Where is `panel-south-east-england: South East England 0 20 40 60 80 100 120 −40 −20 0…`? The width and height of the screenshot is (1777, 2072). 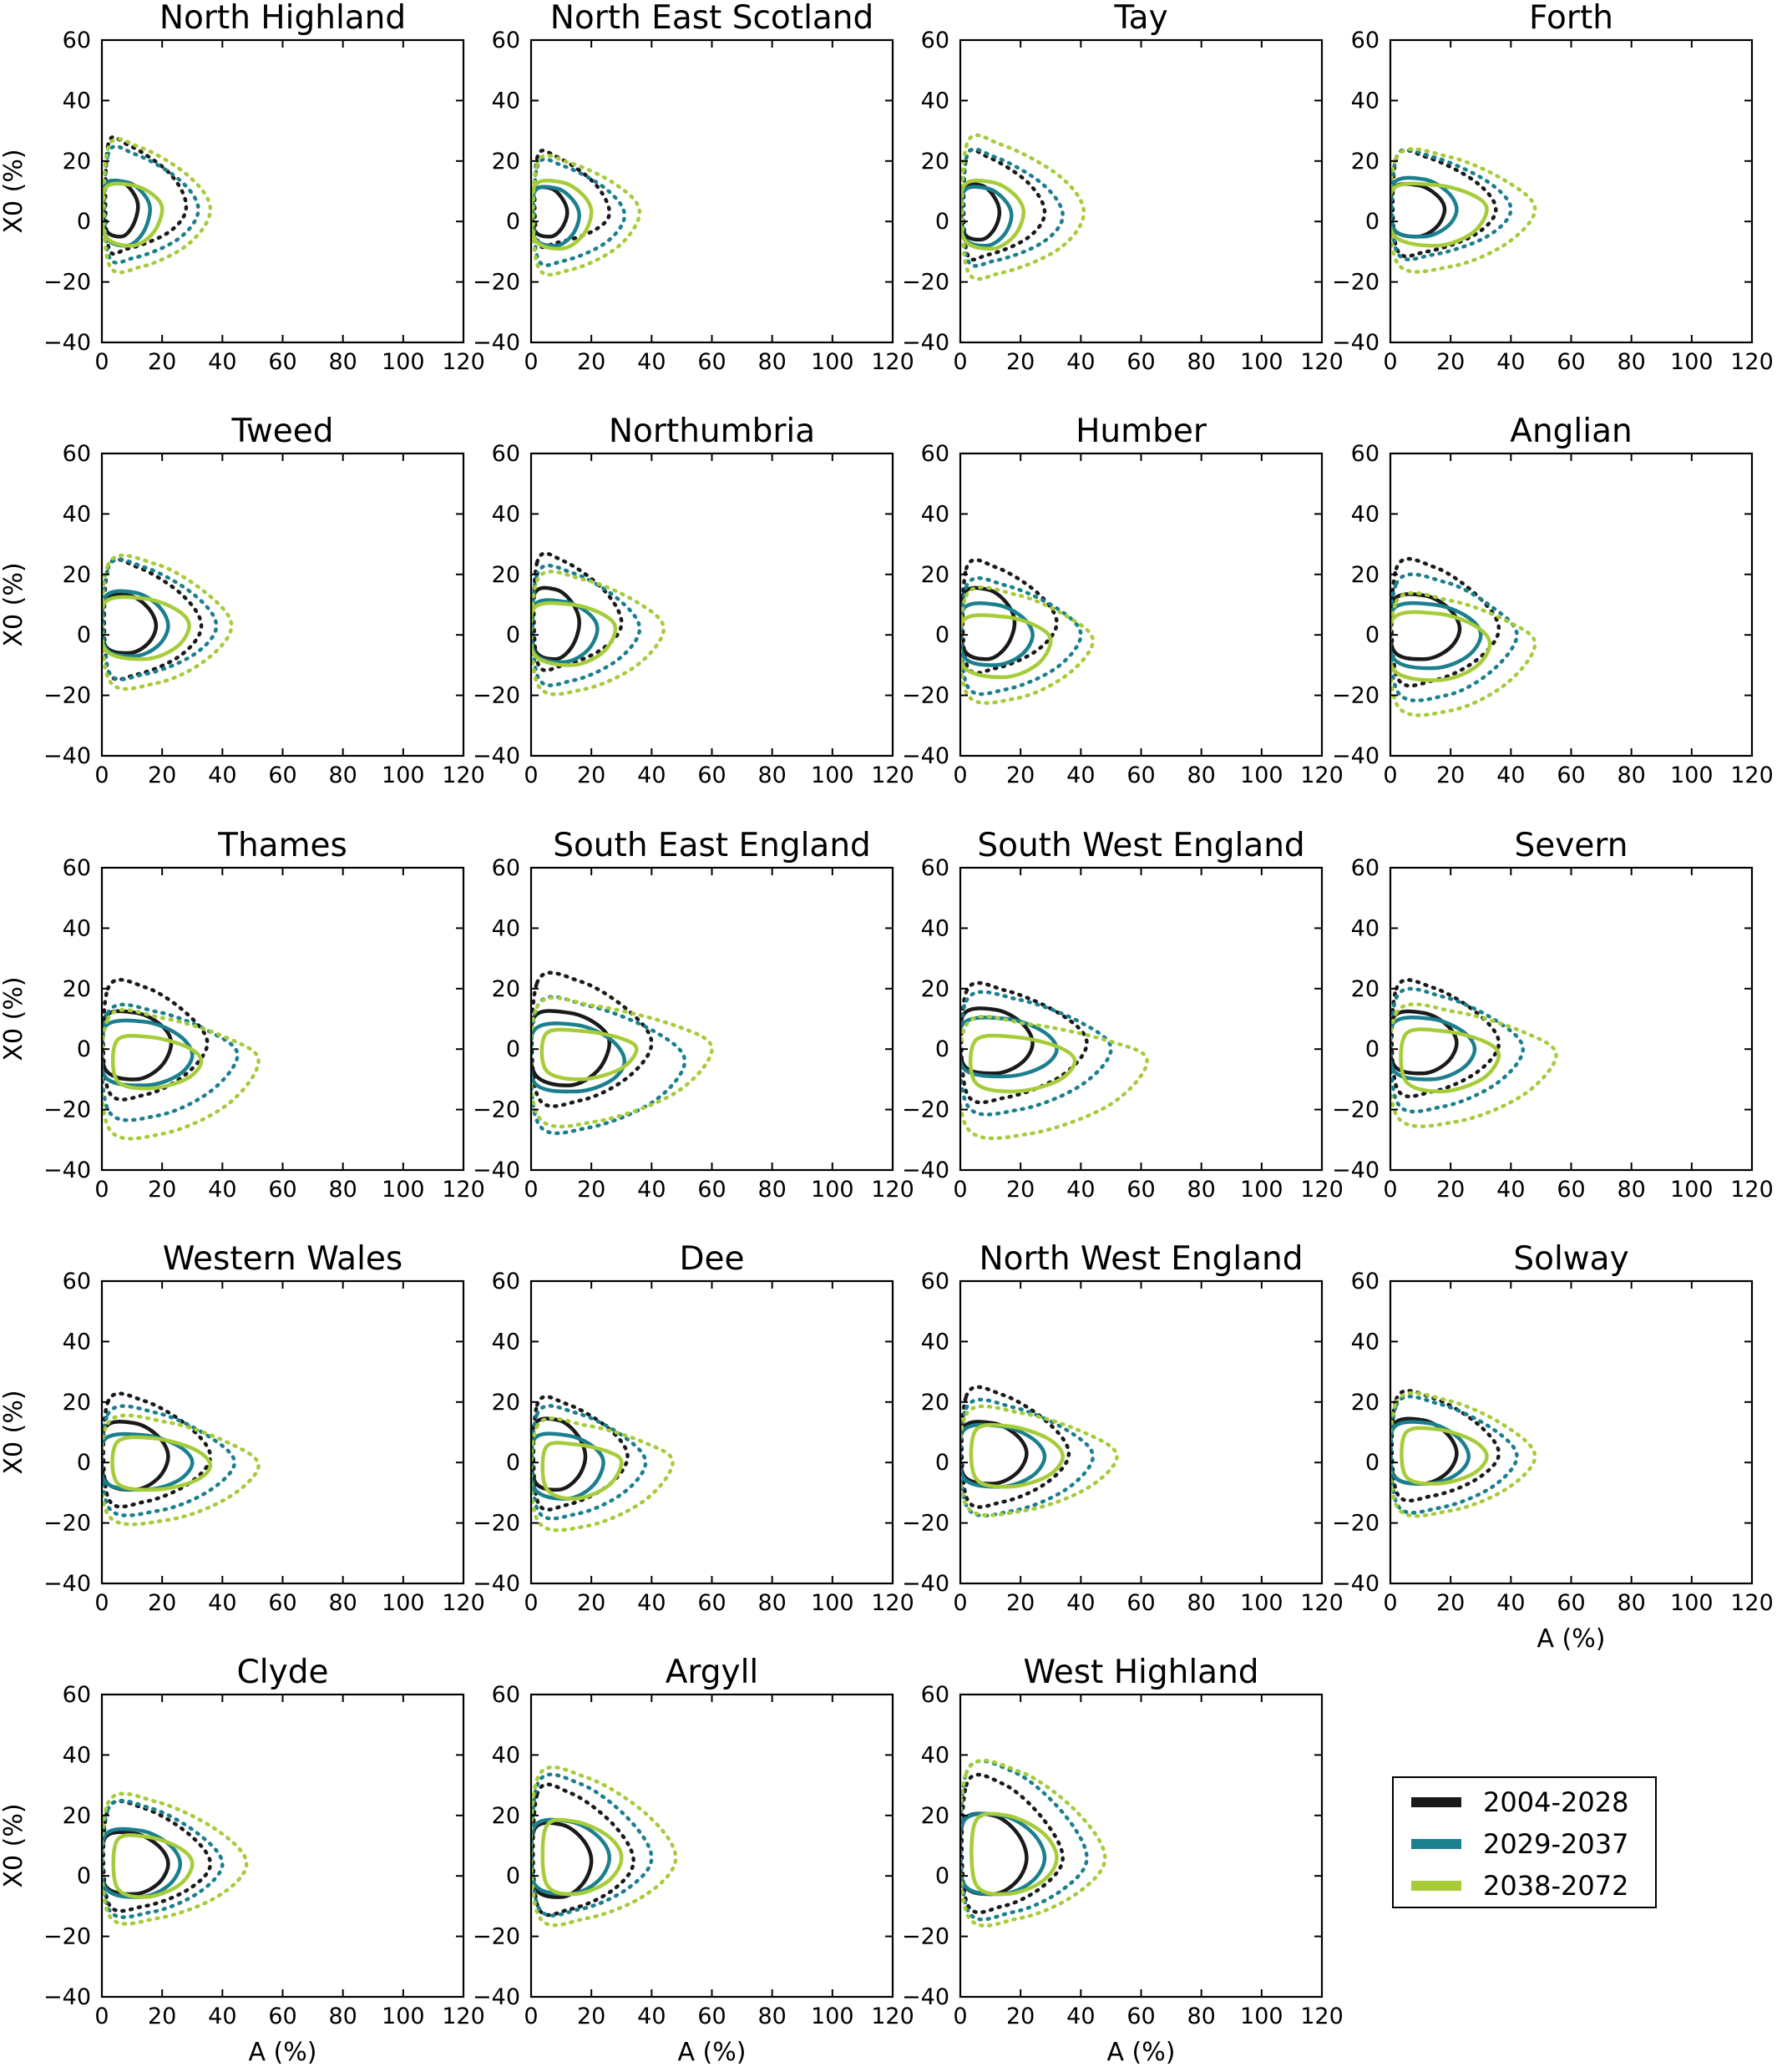 panel-south-east-england: South East England 0 20 40 60 80 100 120 −40 −20 0… is located at coordinates (694, 1015).